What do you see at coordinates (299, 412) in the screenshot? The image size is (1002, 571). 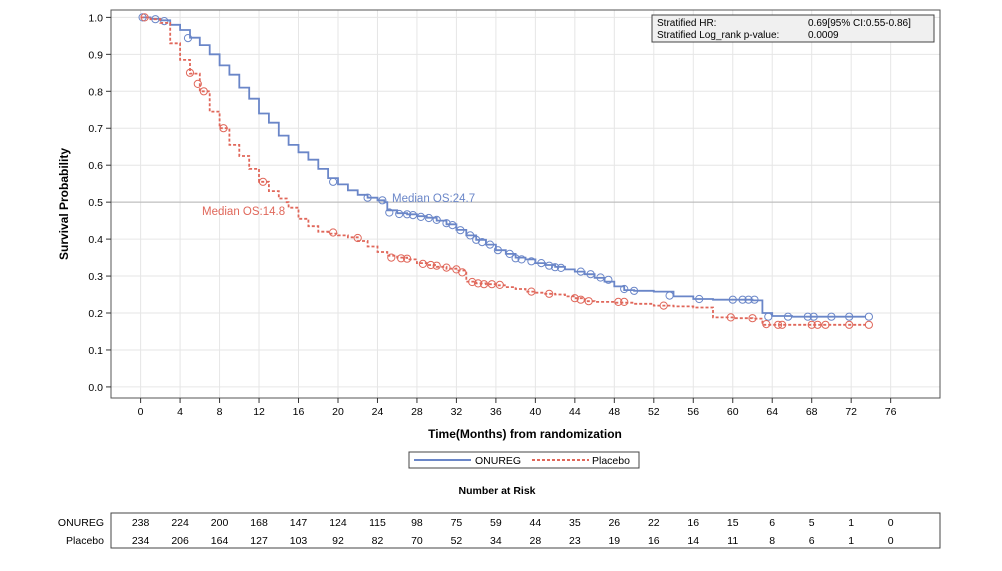 I see `x-tick-label: 16` at bounding box center [299, 412].